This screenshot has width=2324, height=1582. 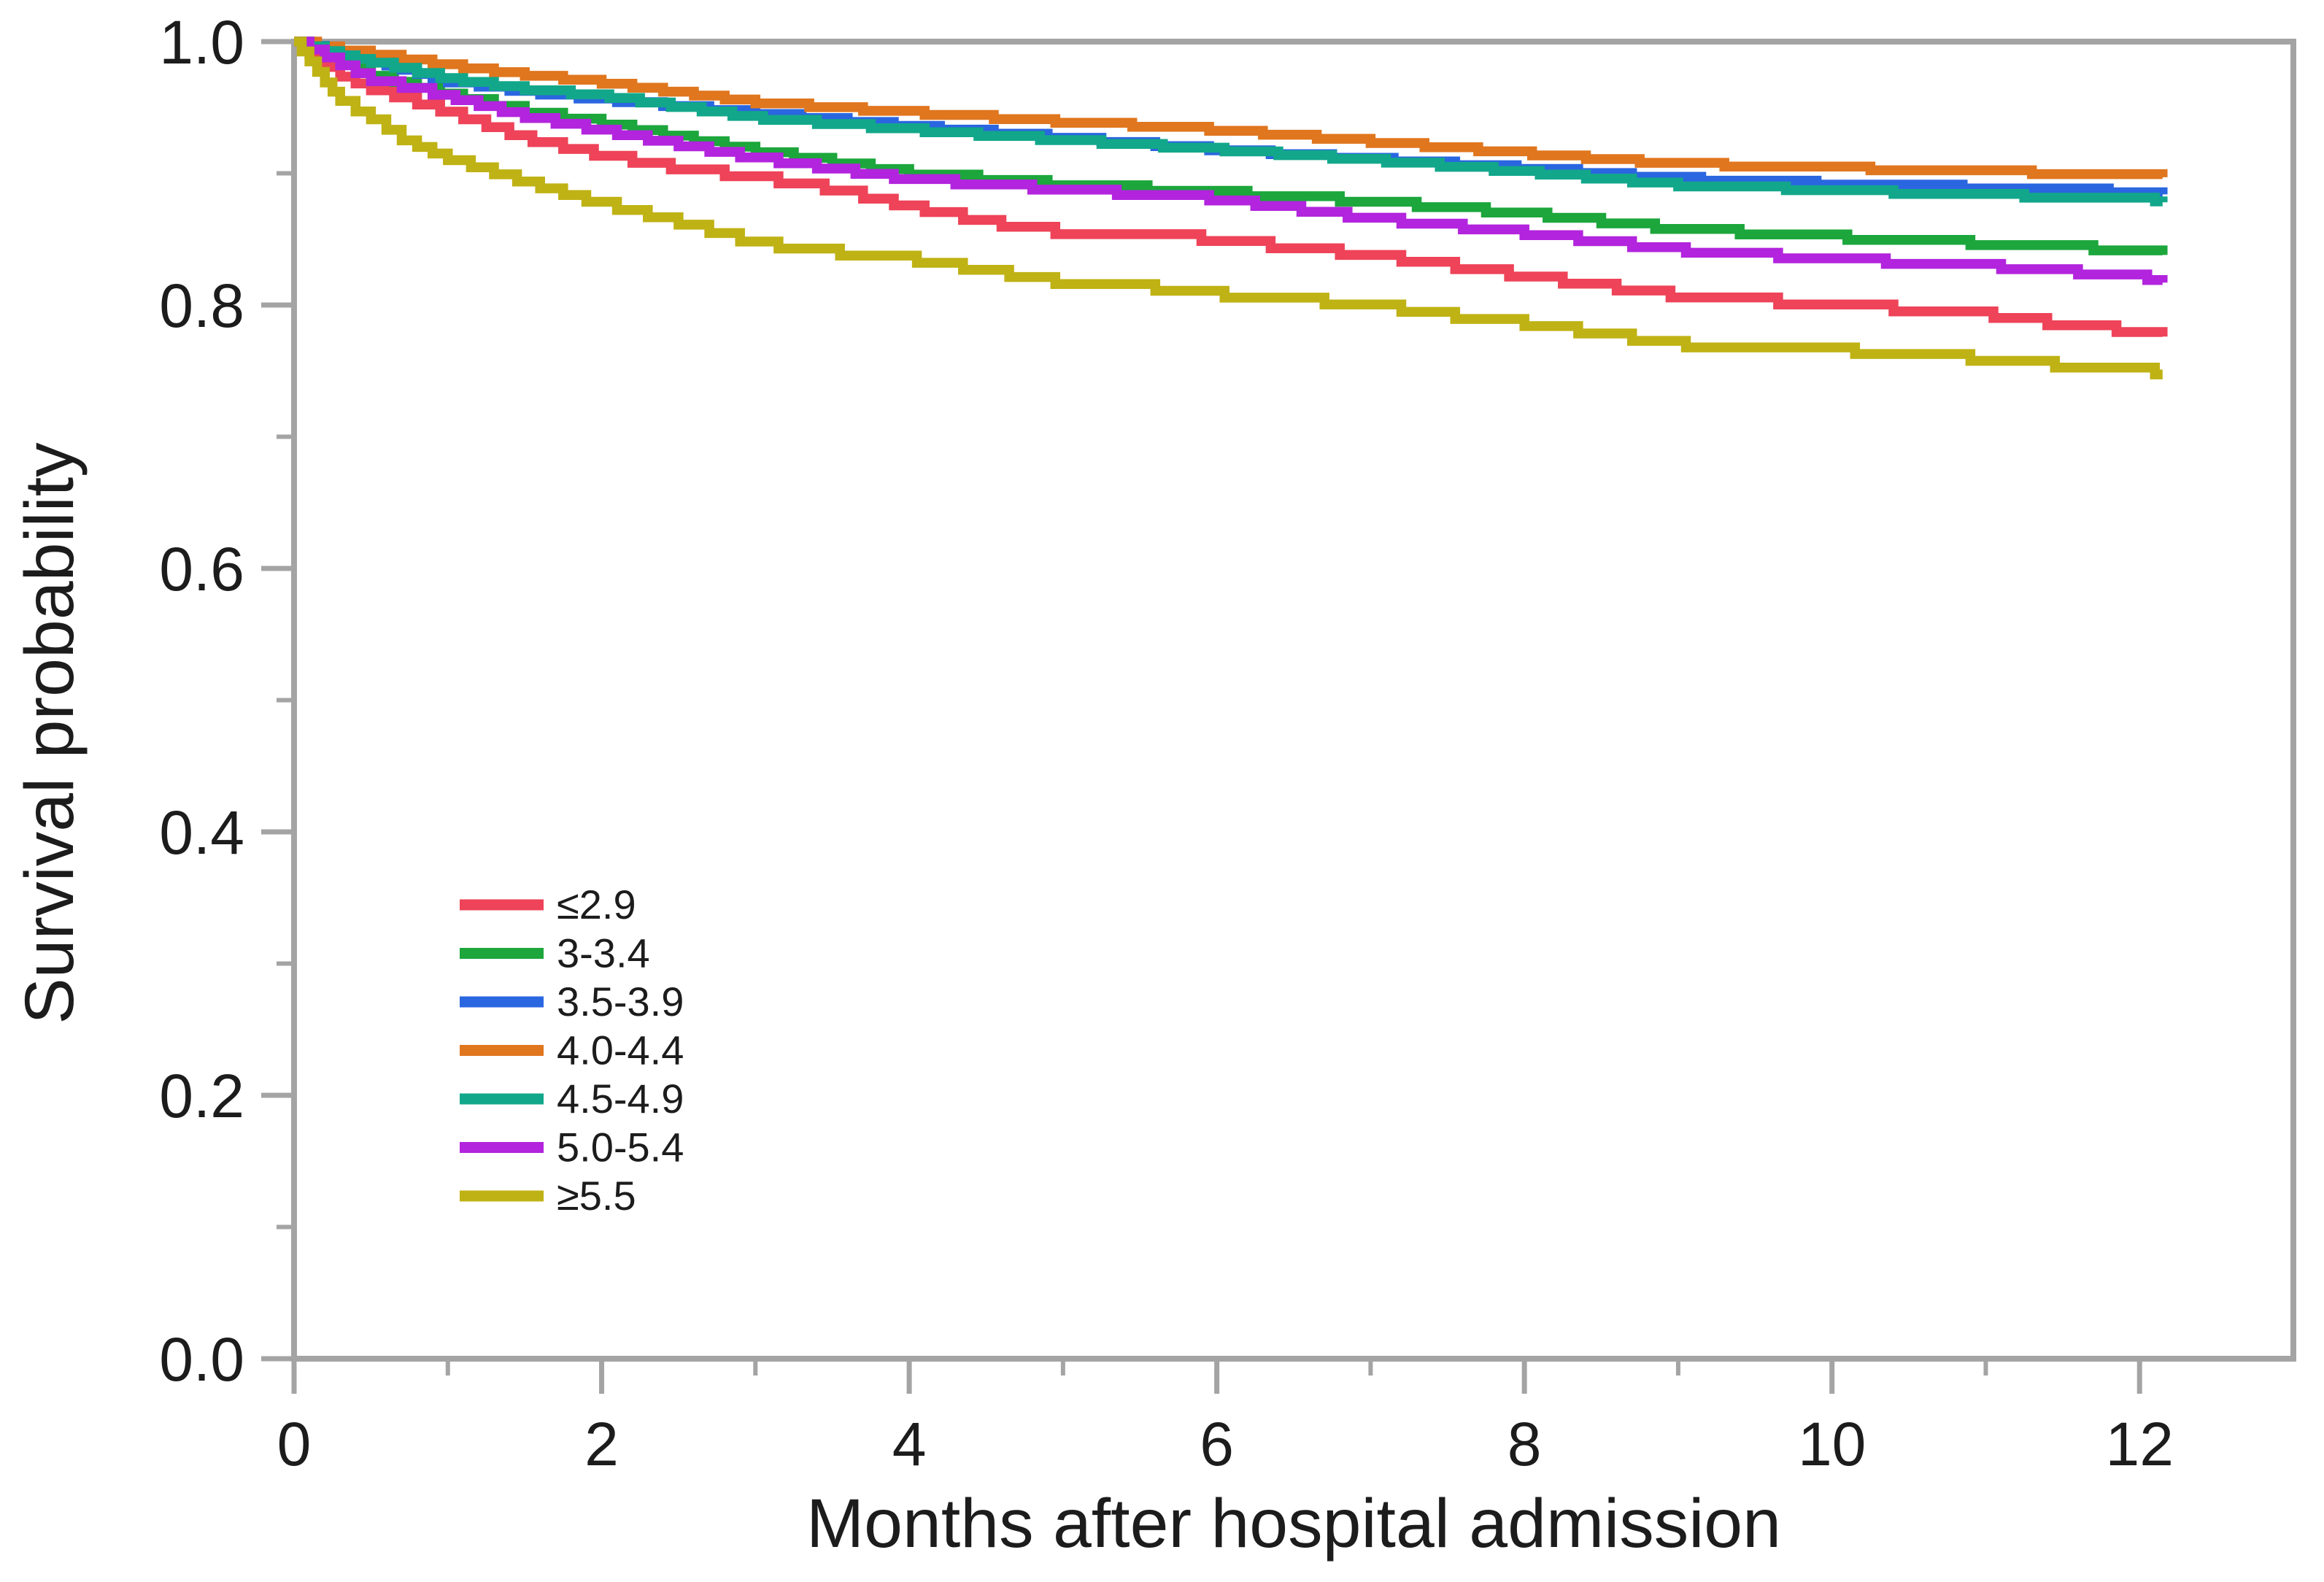 What do you see at coordinates (201, 43) in the screenshot?
I see `y-tick-label: 1.0` at bounding box center [201, 43].